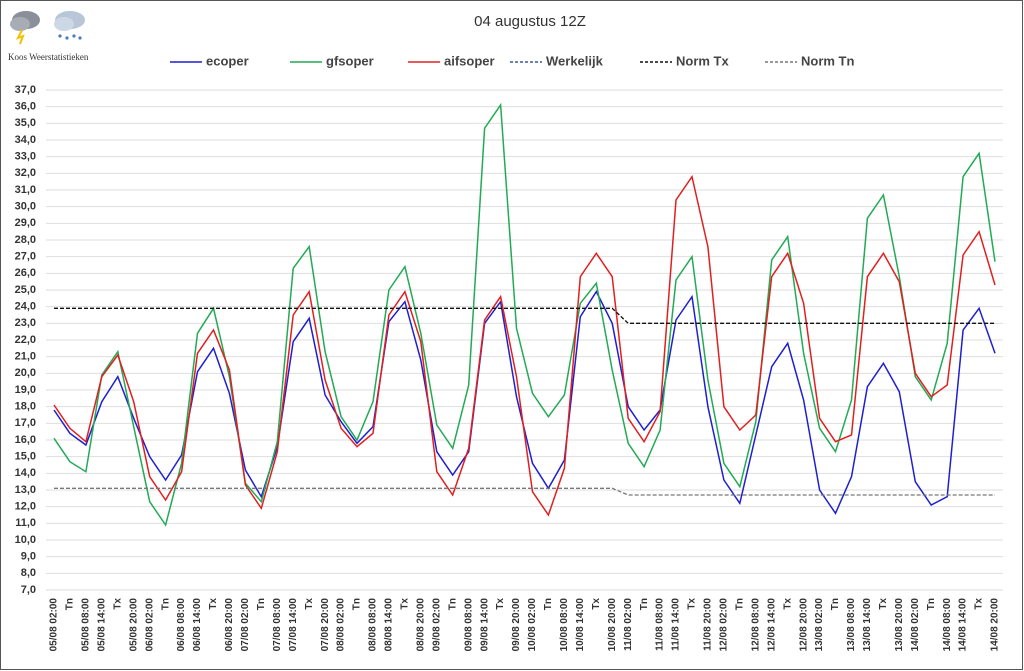 The height and width of the screenshot is (671, 1024). Describe the element at coordinates (181, 625) in the screenshot. I see `x-tick-label: 06/08 08:00` at that location.